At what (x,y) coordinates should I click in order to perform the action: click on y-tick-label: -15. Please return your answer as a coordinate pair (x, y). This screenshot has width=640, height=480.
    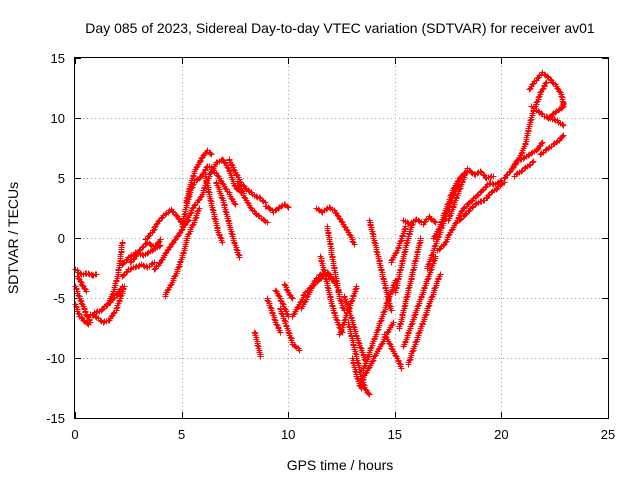
    Looking at the image, I should click on (55, 418).